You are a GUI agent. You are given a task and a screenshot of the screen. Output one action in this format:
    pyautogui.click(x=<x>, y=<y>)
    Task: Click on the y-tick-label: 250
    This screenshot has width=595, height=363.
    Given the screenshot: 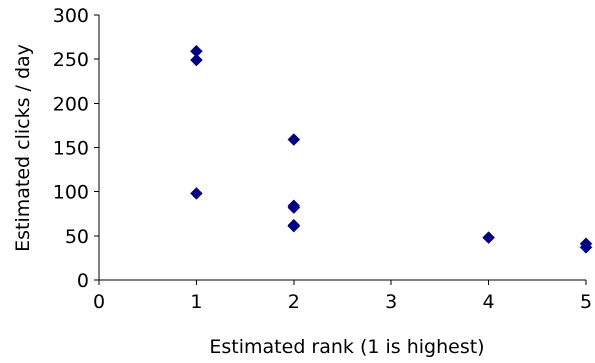 What is the action you would take?
    pyautogui.click(x=71, y=60)
    